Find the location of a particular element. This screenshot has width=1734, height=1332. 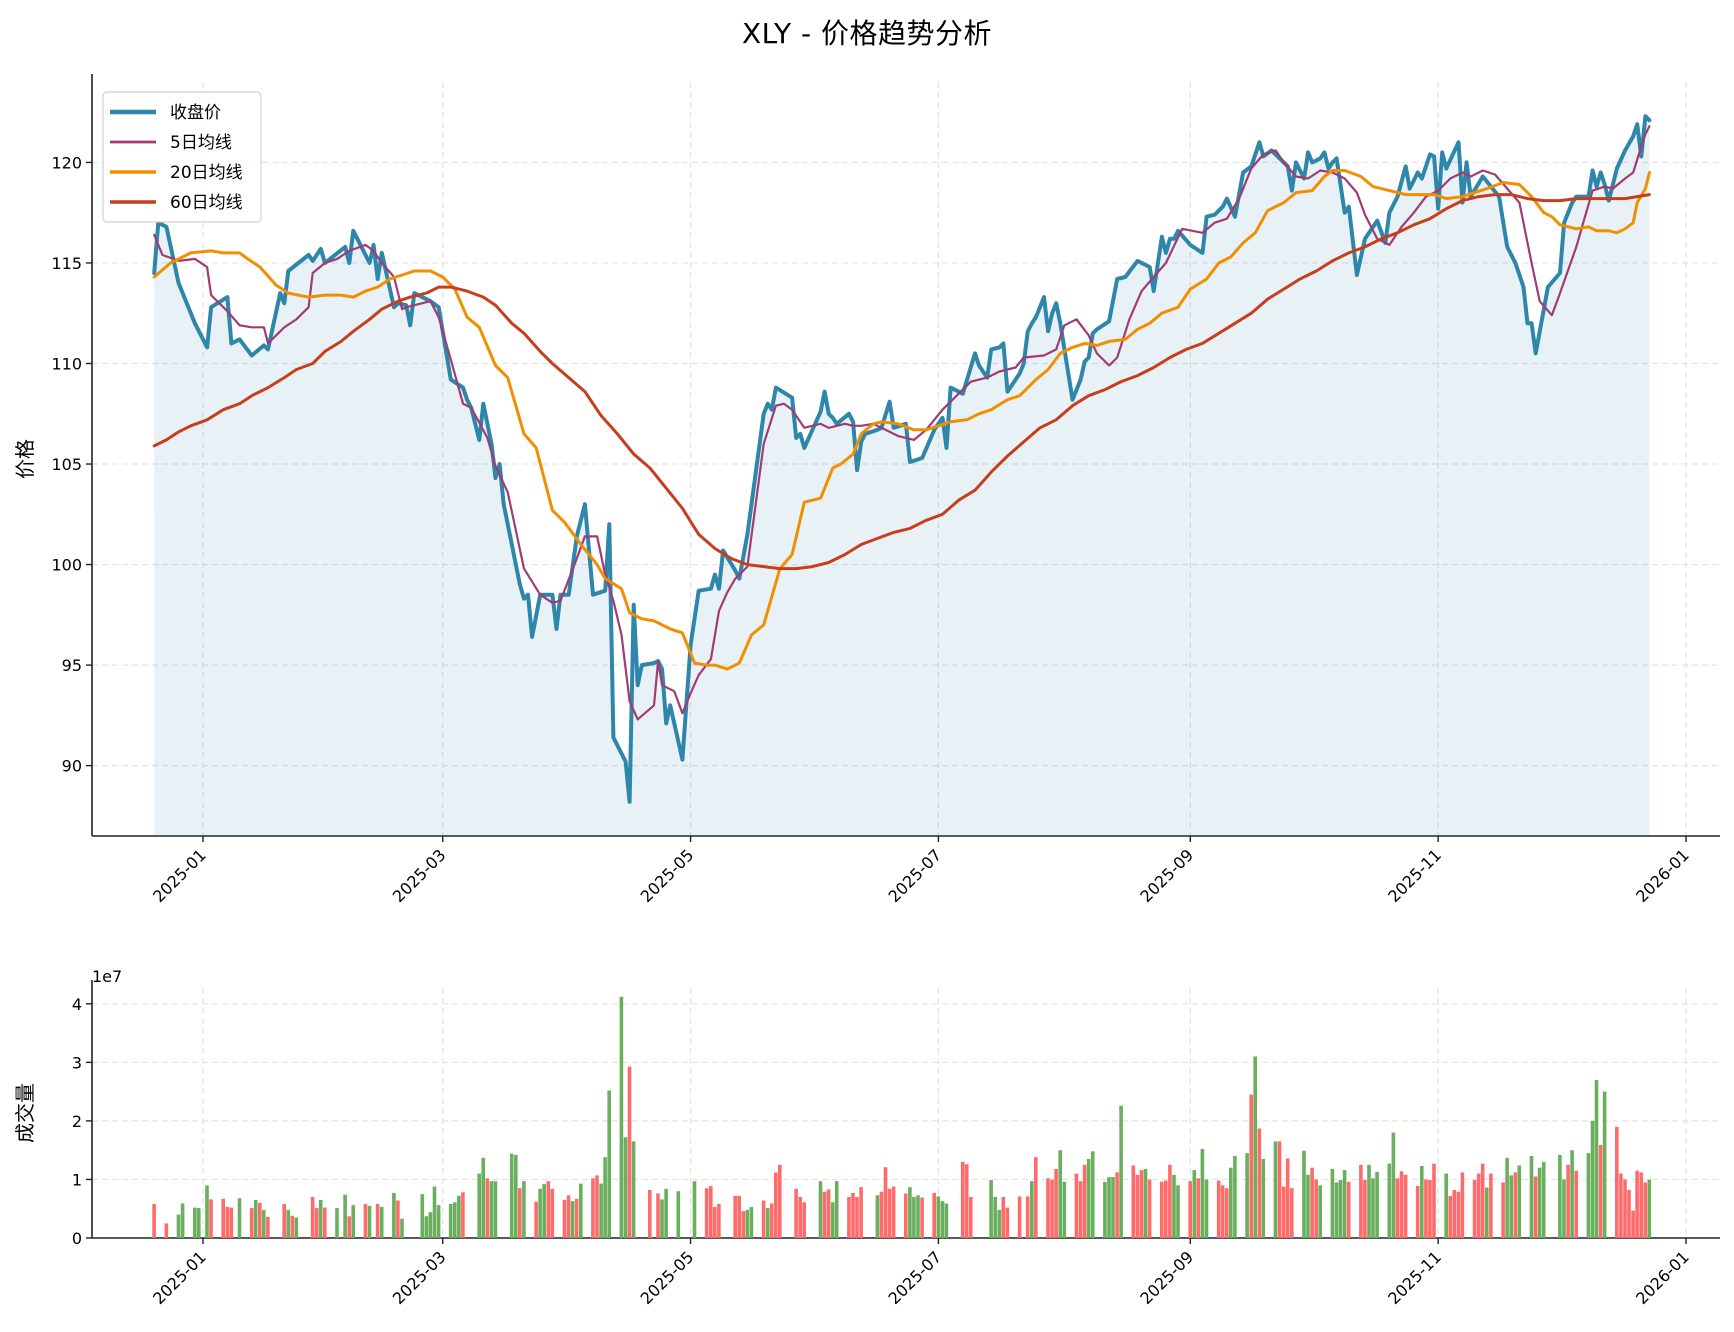

x-tick-label: 2025-01 is located at coordinates (179, 1277).